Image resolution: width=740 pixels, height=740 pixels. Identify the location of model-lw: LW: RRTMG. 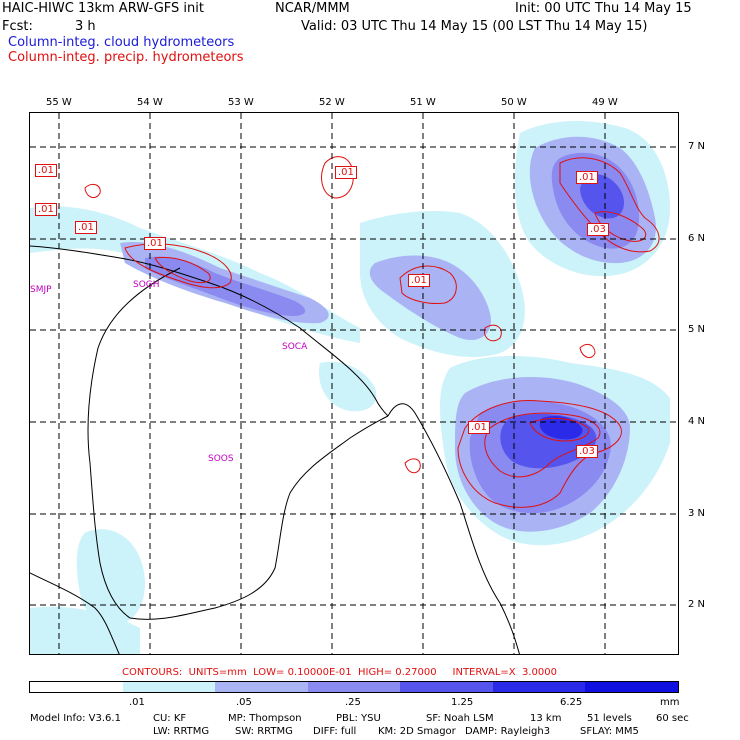
(181, 731).